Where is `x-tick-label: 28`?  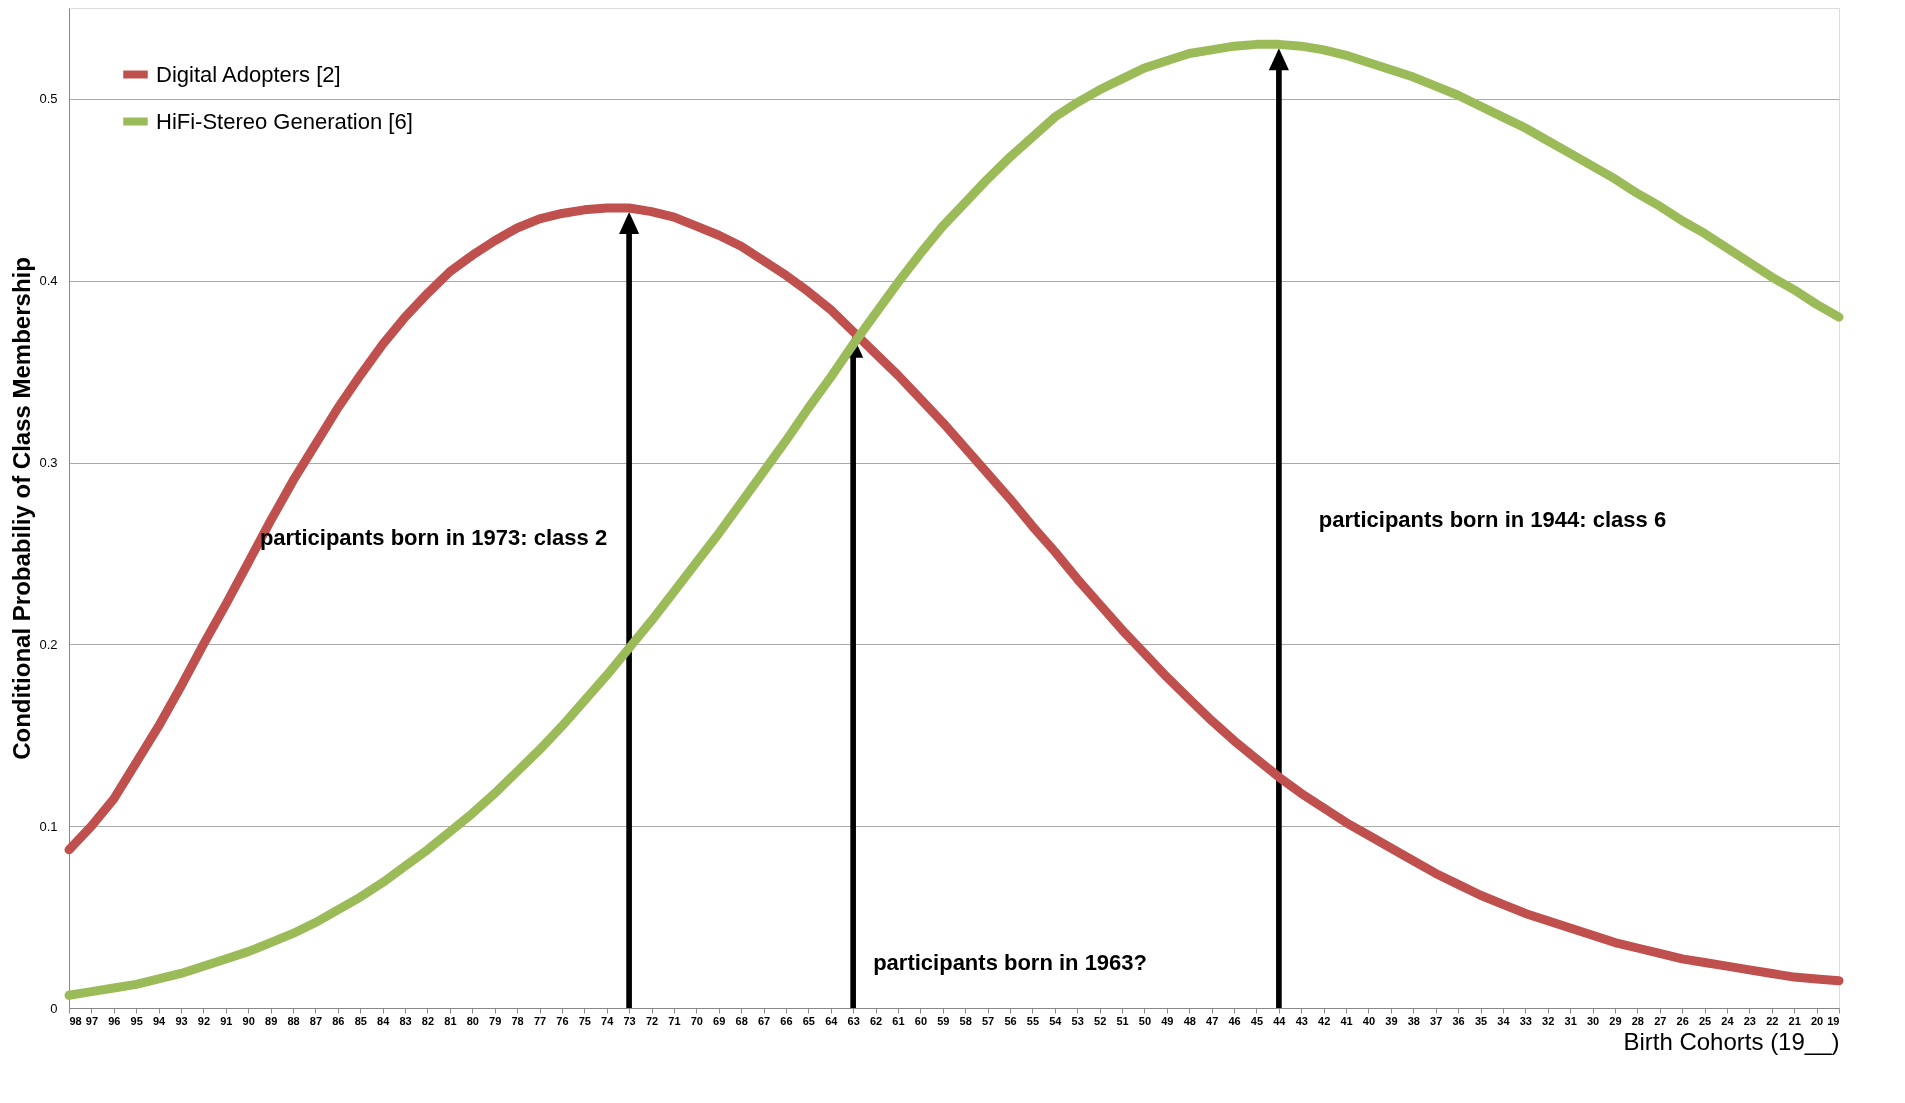
x-tick-label: 28 is located at coordinates (1637, 1020).